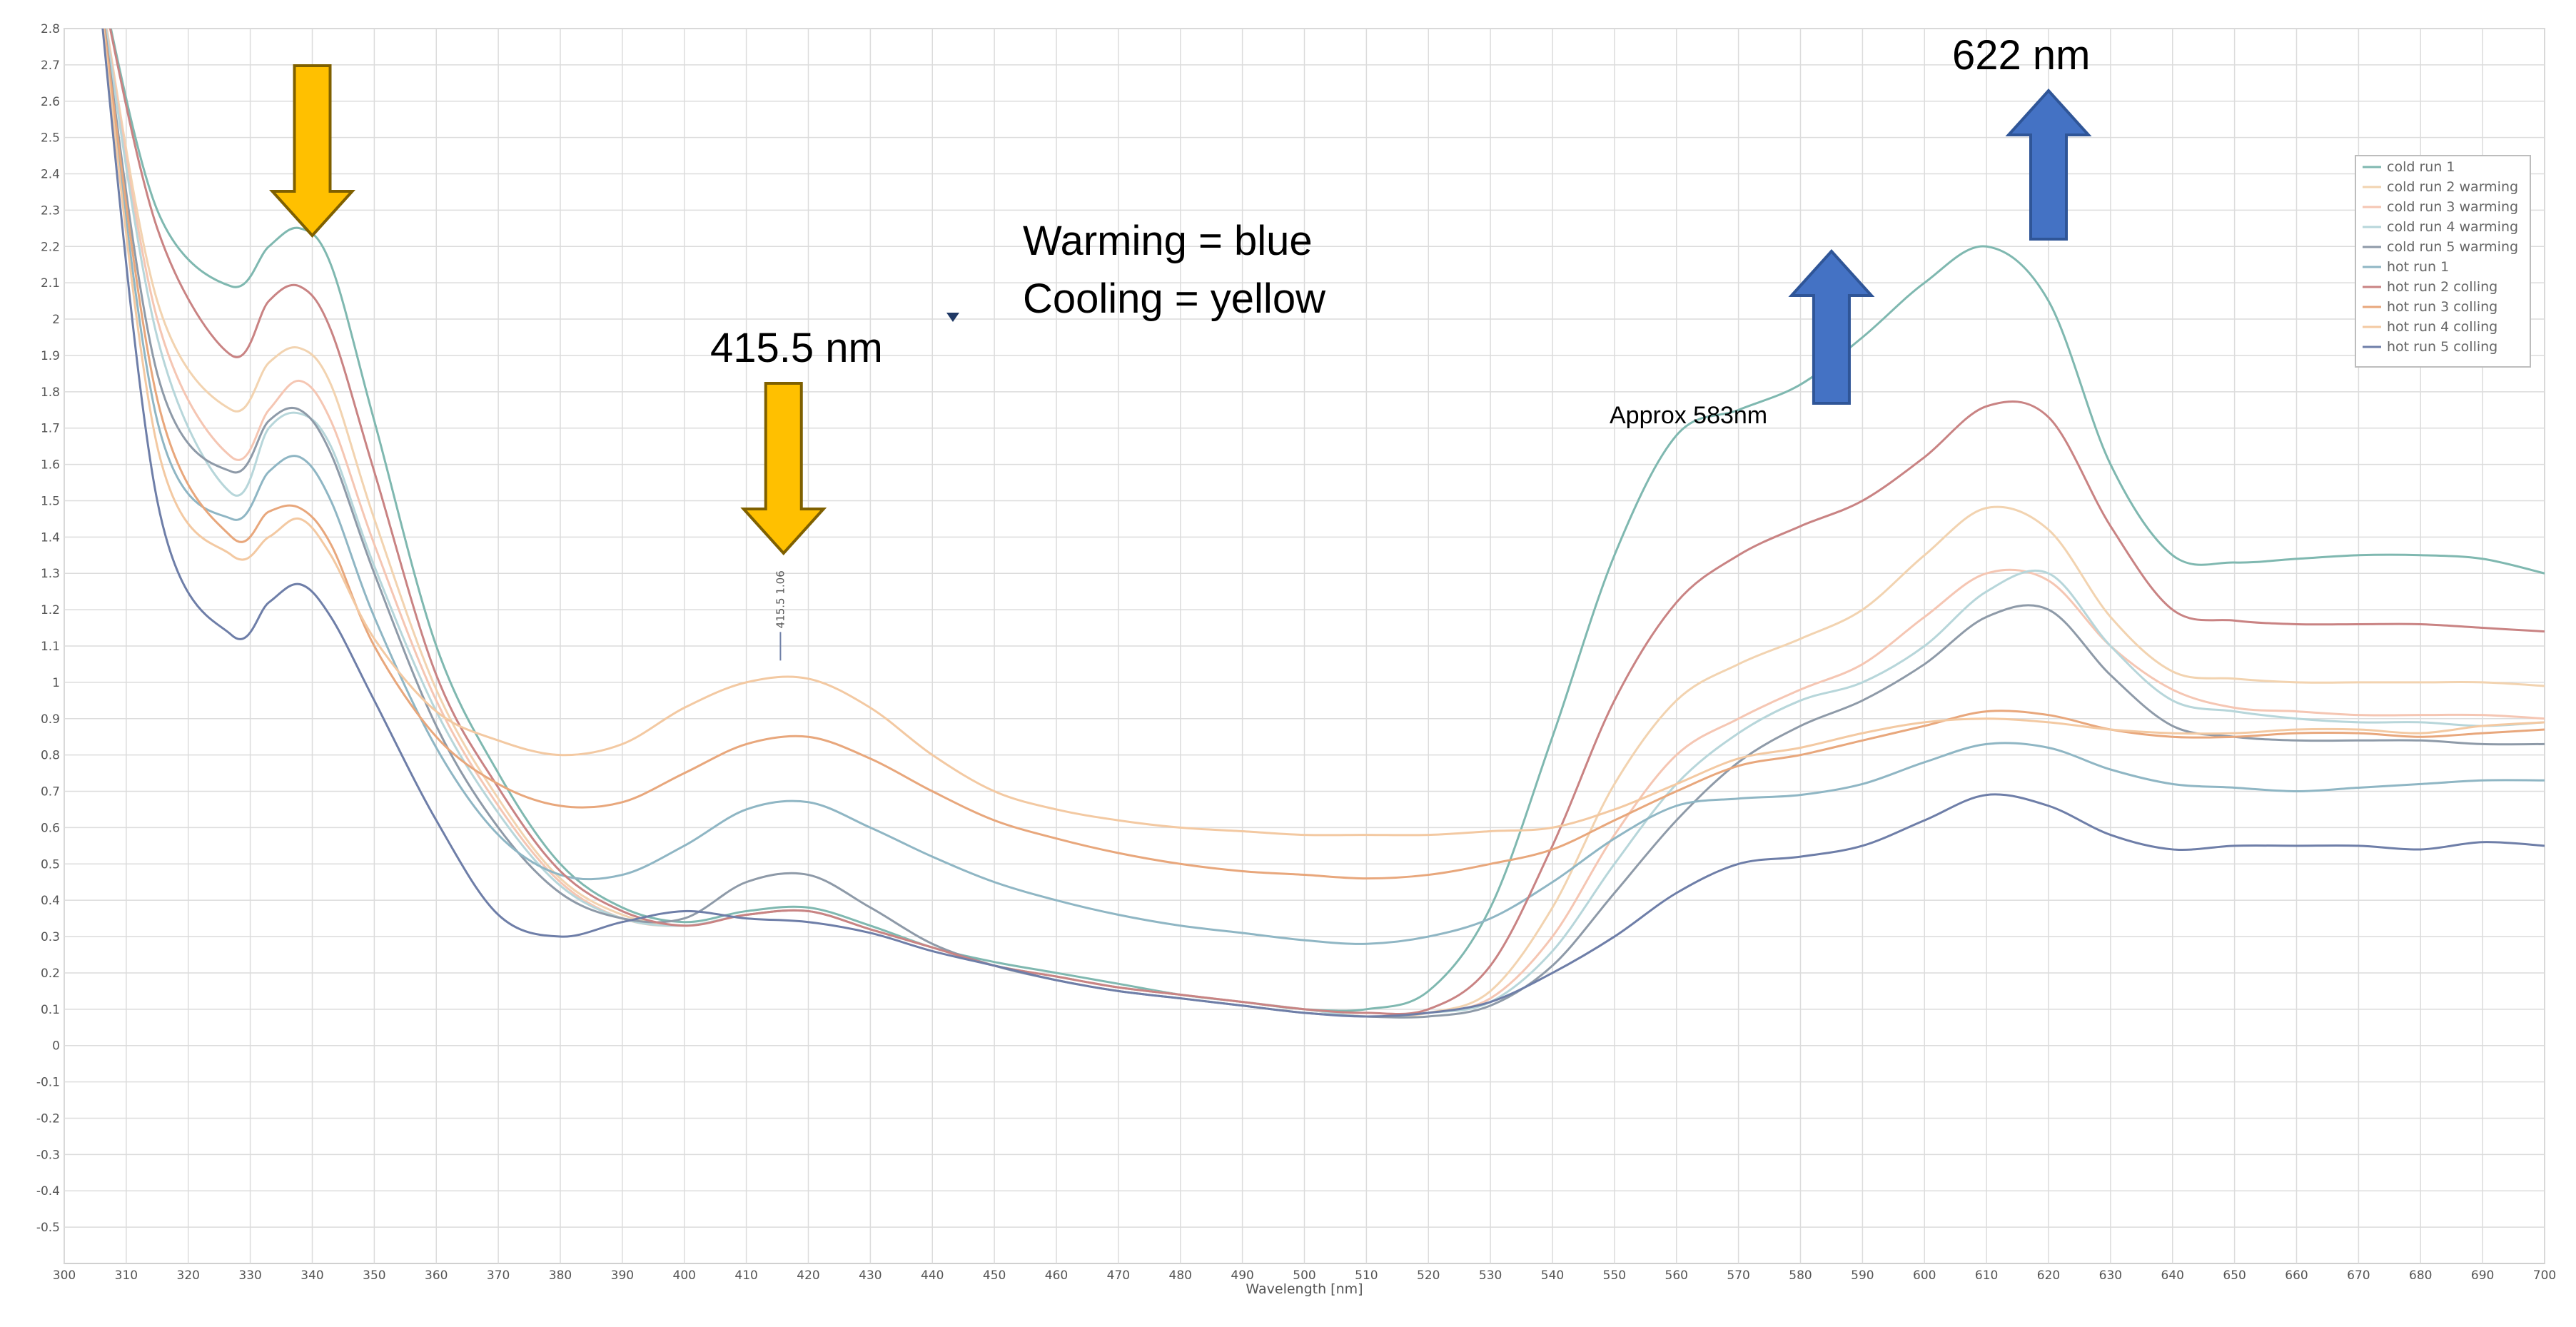 Image resolution: width=2576 pixels, height=1327 pixels. I want to click on y-tick-label: 2.4, so click(50, 175).